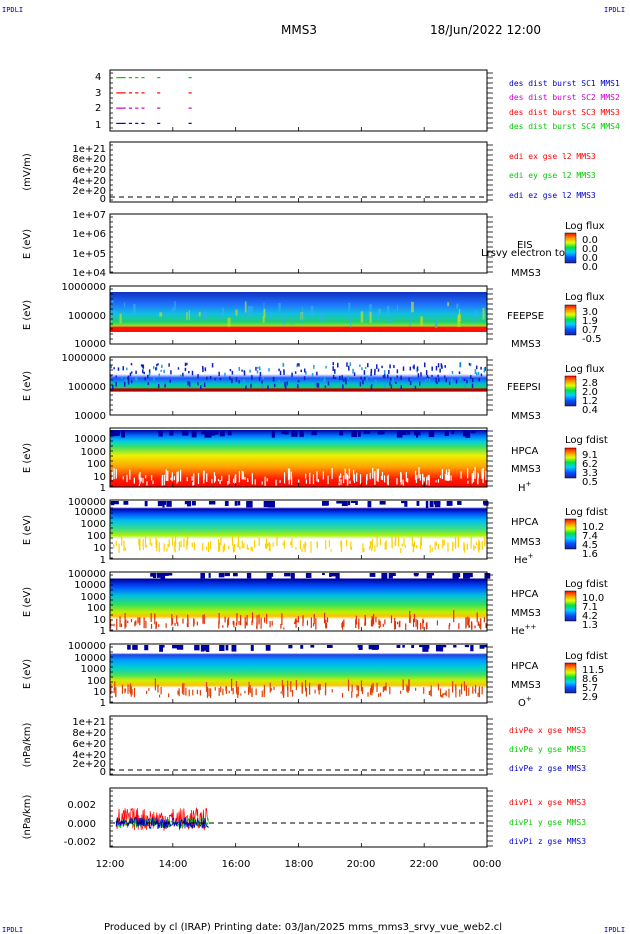 Image resolution: width=630 pixels, height=934 pixels. What do you see at coordinates (98, 93) in the screenshot?
I see `y-tick-label: 3` at bounding box center [98, 93].